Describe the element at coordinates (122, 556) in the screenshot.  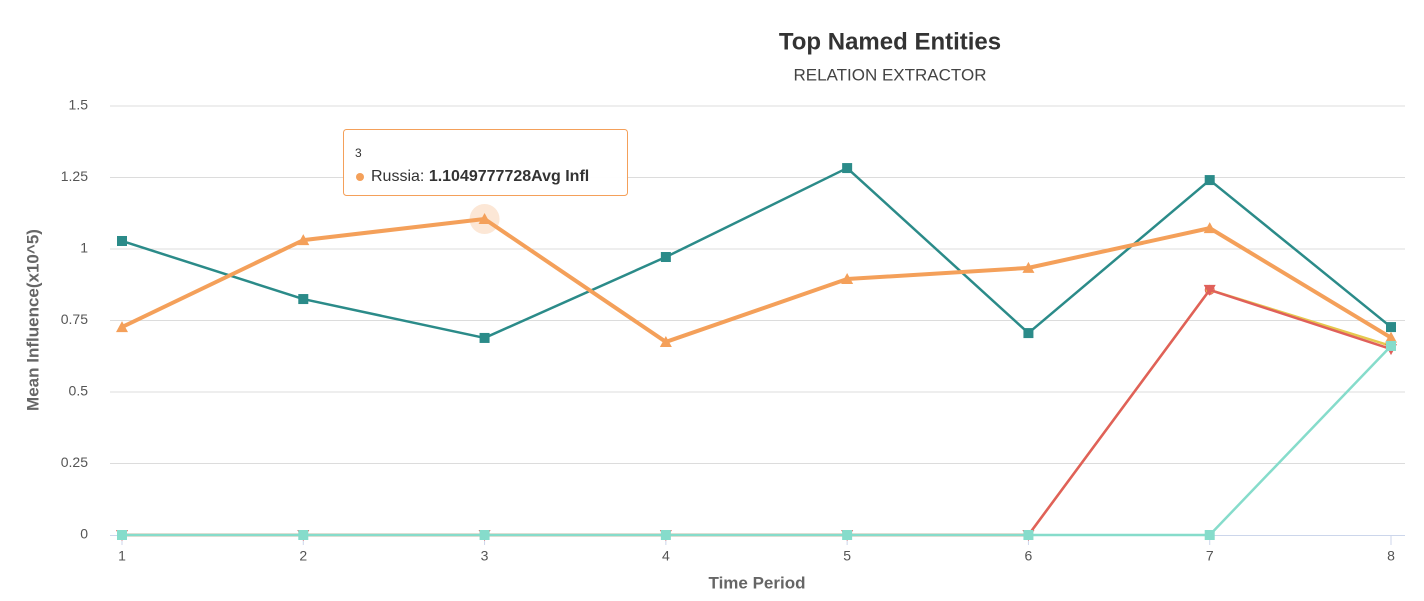
I see `x-tick-label: 1` at that location.